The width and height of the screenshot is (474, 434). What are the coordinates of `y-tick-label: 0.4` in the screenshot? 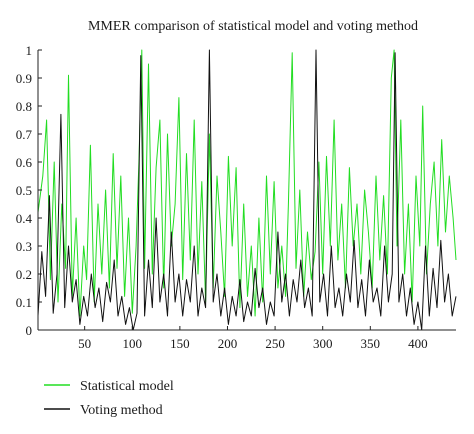 It's located at (24, 218).